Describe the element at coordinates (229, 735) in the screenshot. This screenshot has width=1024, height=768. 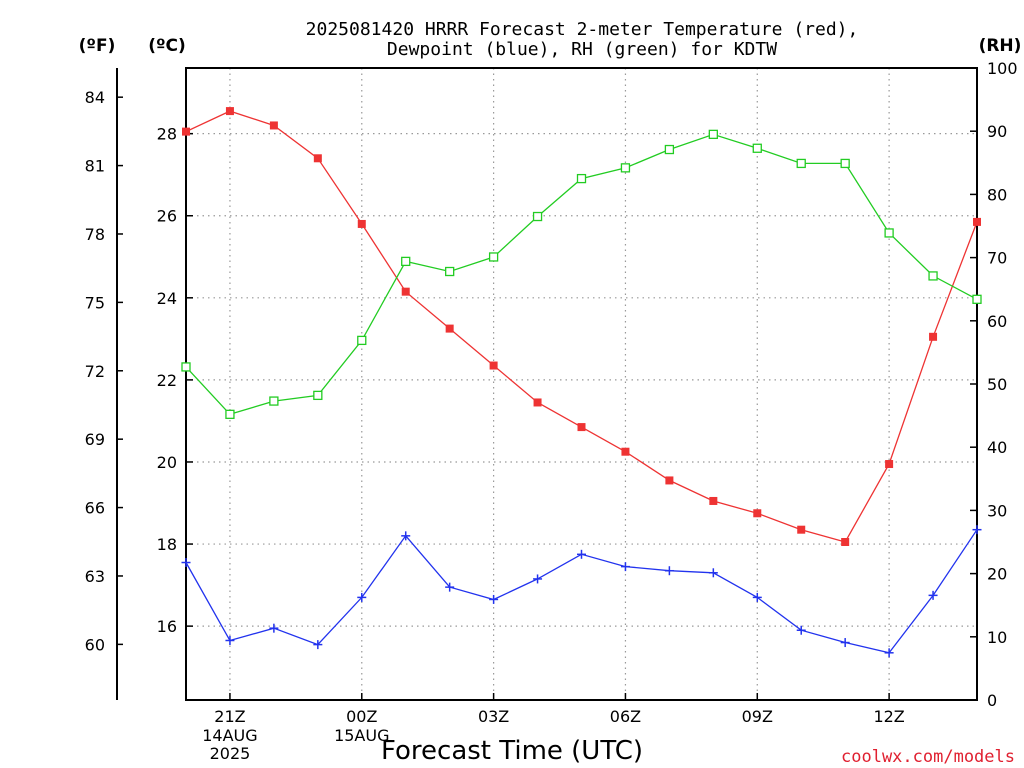
I see `x-tick-date-label: 14AUG` at that location.